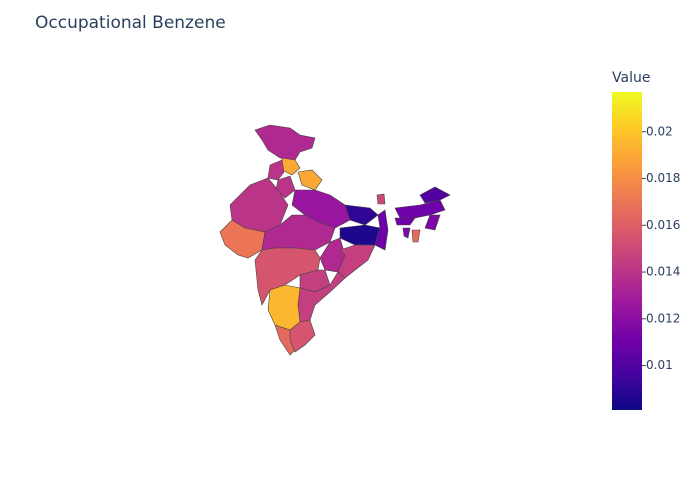 This screenshot has height=500, width=700. Describe the element at coordinates (659, 365) in the screenshot. I see `colorbar-tick-label: 0.01` at that location.